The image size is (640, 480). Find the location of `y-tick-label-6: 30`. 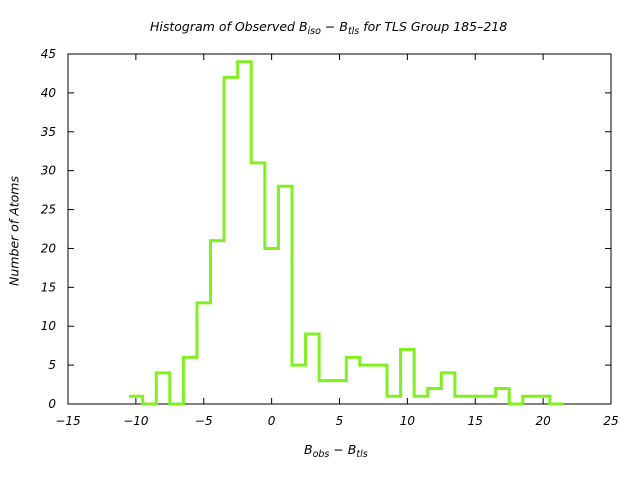

y-tick-label-6: 30 is located at coordinates (49, 171).